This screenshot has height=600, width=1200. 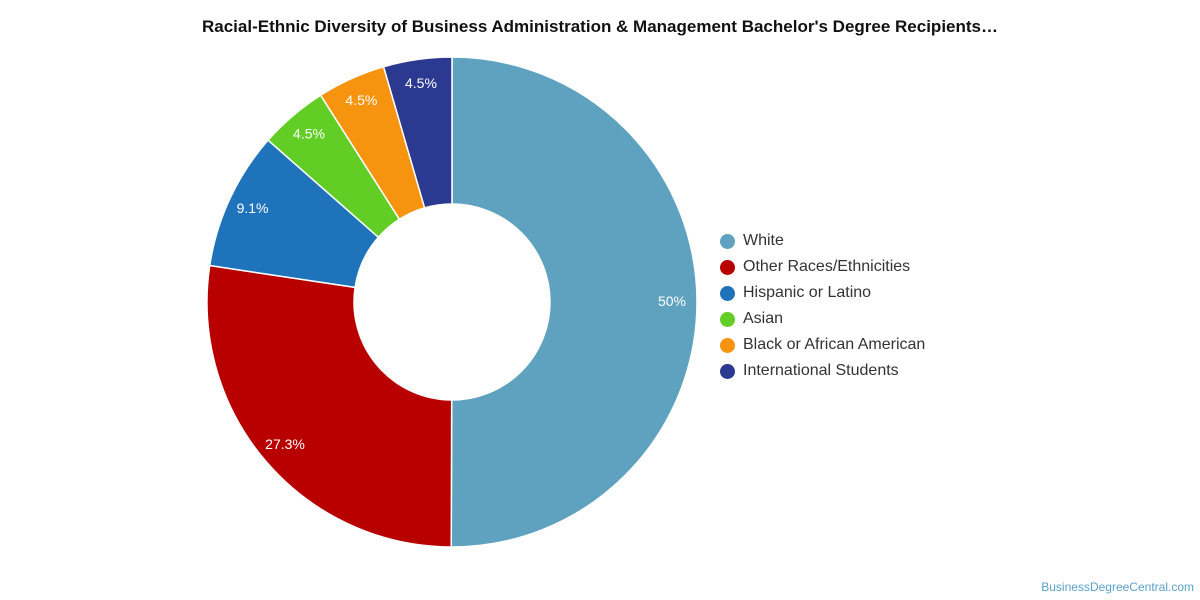 I want to click on legend-label: White, so click(x=763, y=240).